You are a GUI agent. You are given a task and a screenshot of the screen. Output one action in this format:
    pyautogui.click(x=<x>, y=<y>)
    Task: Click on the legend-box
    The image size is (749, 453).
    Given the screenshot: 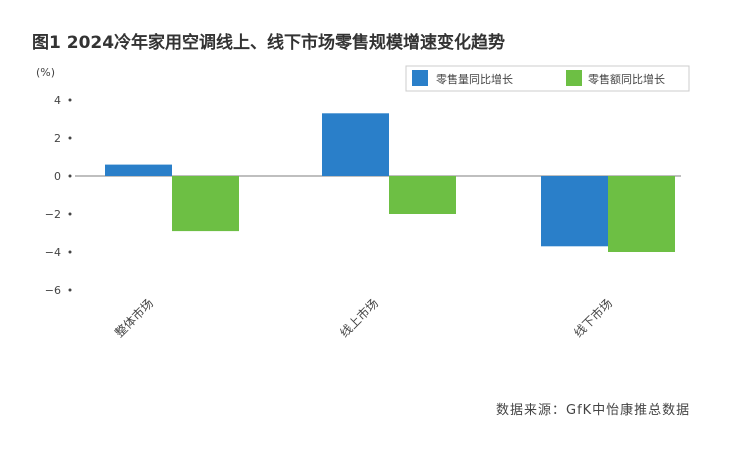 What is the action you would take?
    pyautogui.click(x=547, y=78)
    